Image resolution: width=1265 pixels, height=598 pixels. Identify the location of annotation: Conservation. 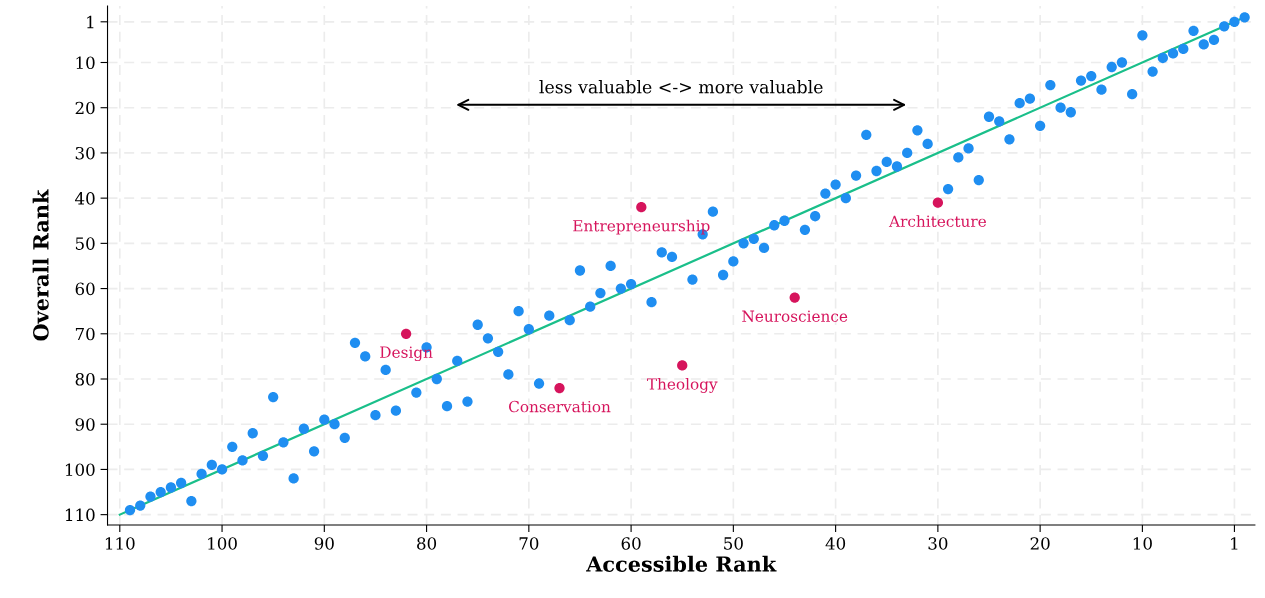
(560, 406).